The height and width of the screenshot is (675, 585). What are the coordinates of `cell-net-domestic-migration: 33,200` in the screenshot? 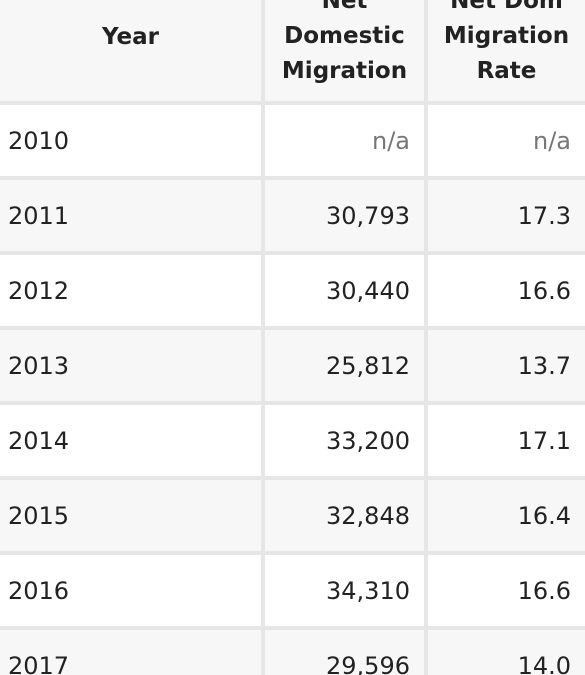 It's located at (345, 441).